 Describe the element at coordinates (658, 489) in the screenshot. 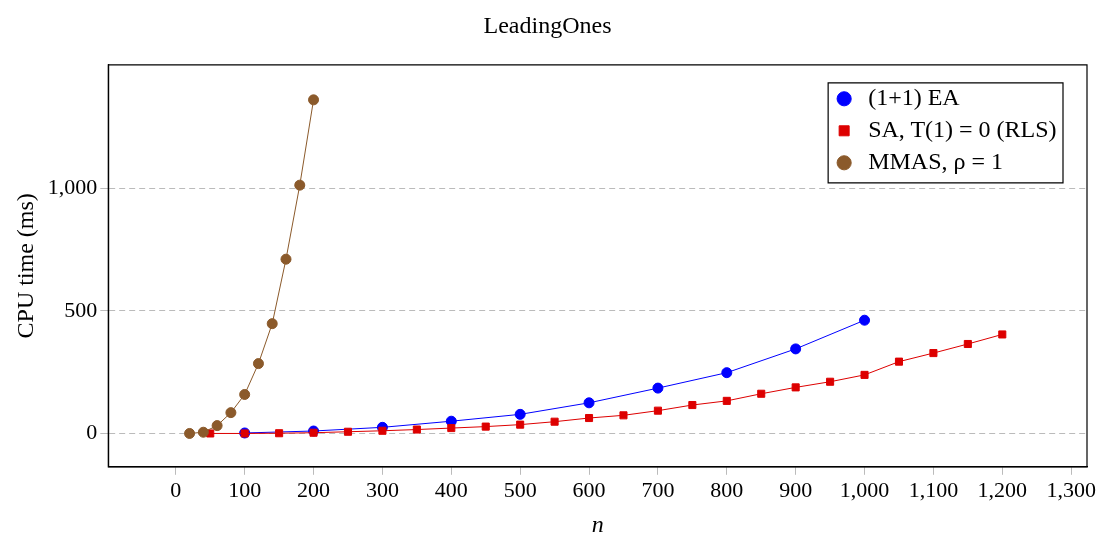

I see `x-tick-label: 700` at that location.